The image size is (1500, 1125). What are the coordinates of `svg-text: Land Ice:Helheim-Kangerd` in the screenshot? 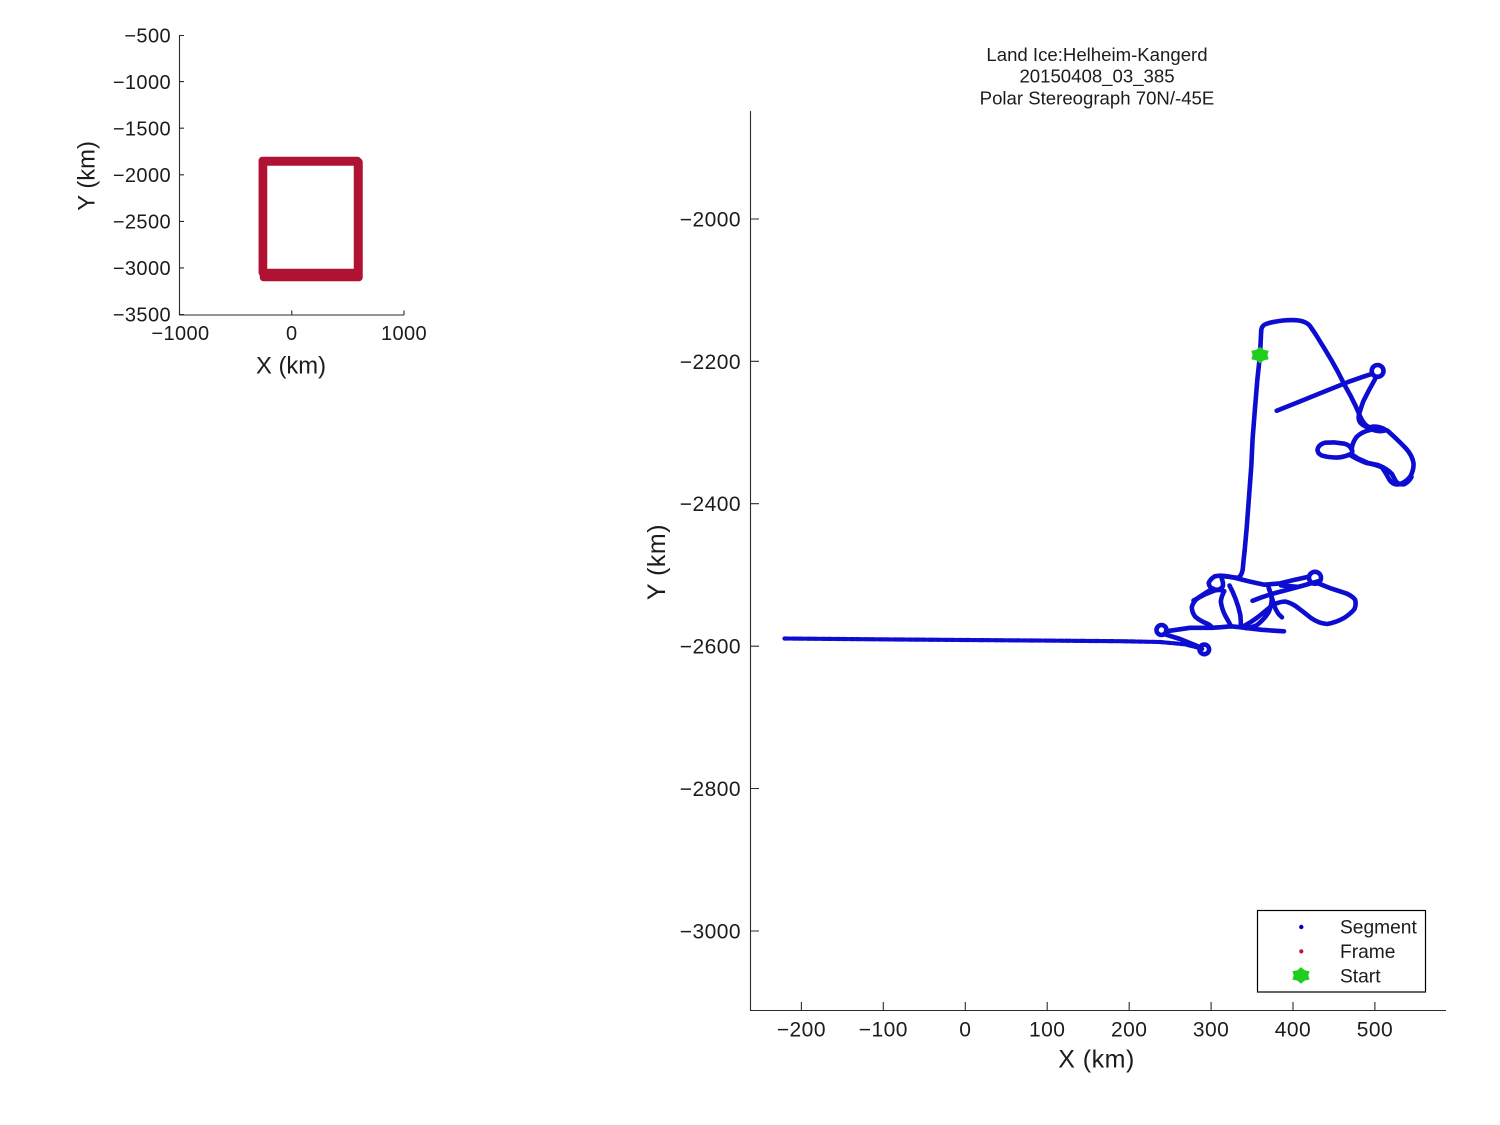 It's located at (1096, 54).